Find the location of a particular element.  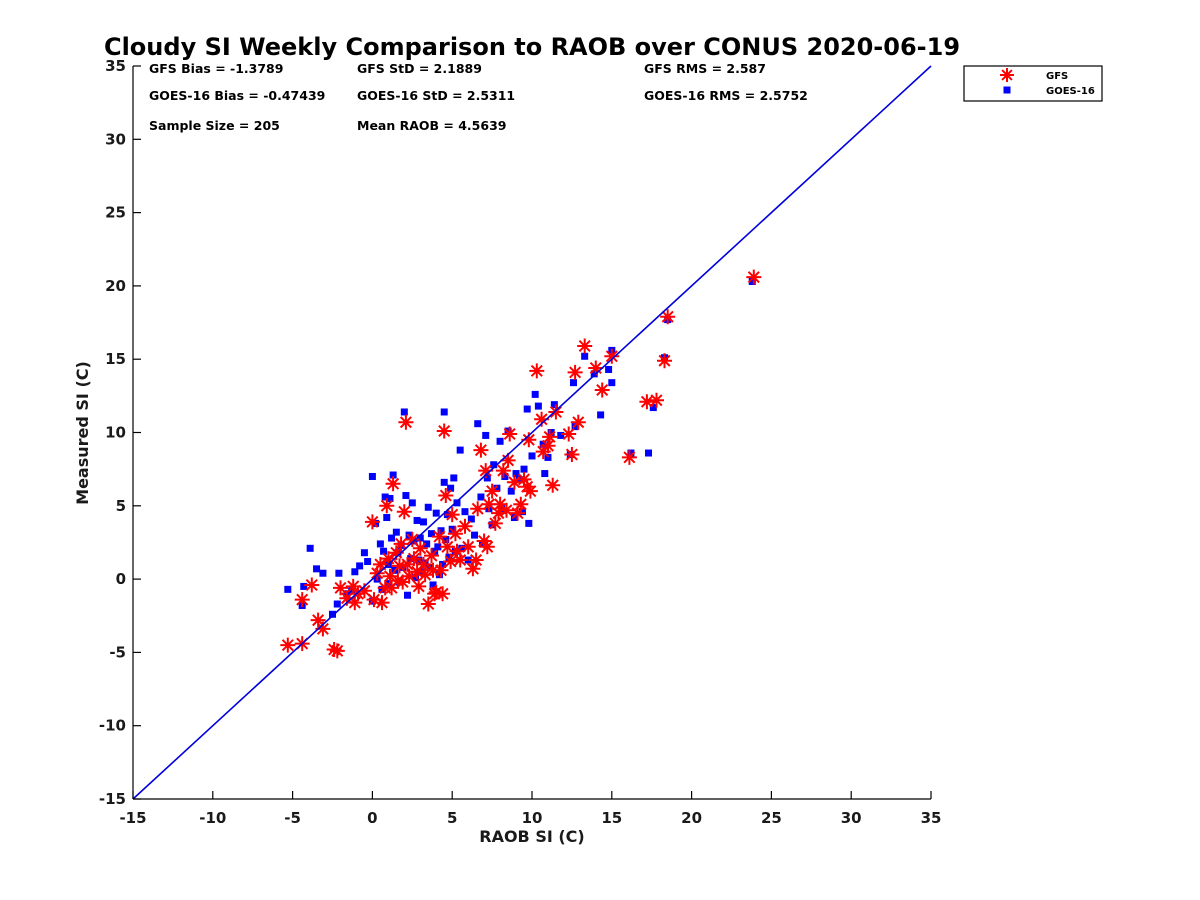

x-tick-label: 25 is located at coordinates (771, 818).